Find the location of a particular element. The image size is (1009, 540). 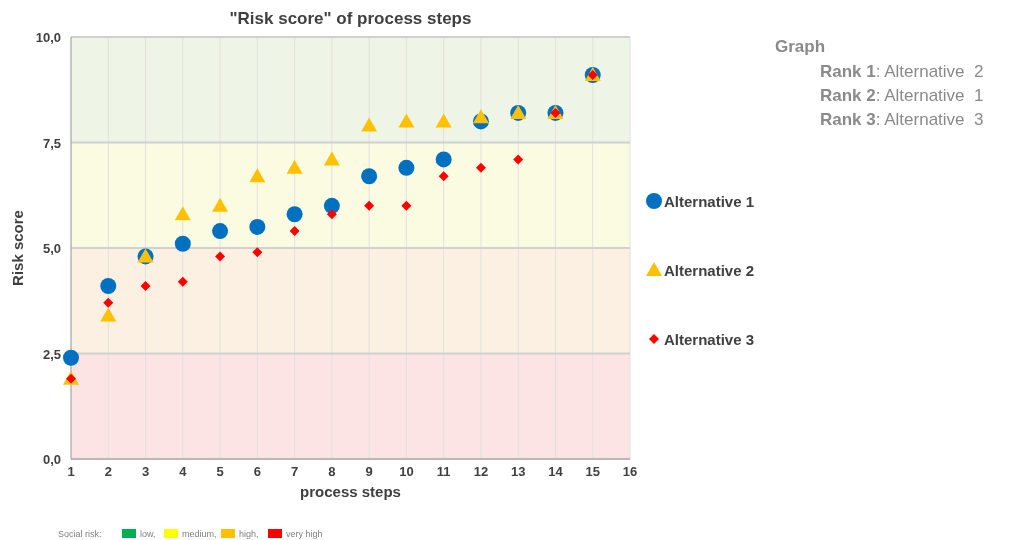

legend-label: Alternative 2 is located at coordinates (709, 270).